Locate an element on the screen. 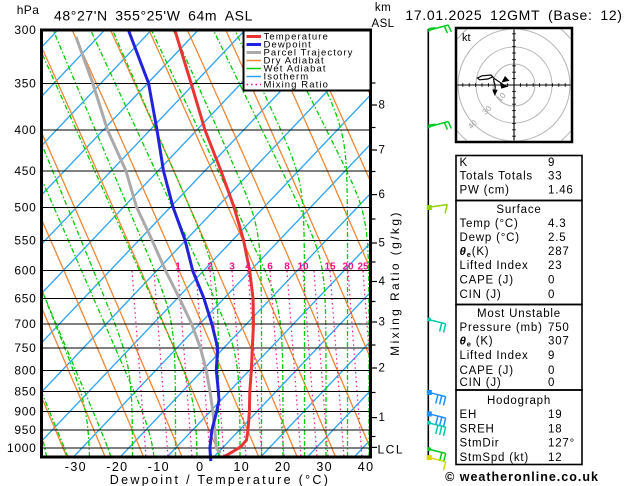 This screenshot has width=629, height=486. svg-text: 1.46 is located at coordinates (561, 191).